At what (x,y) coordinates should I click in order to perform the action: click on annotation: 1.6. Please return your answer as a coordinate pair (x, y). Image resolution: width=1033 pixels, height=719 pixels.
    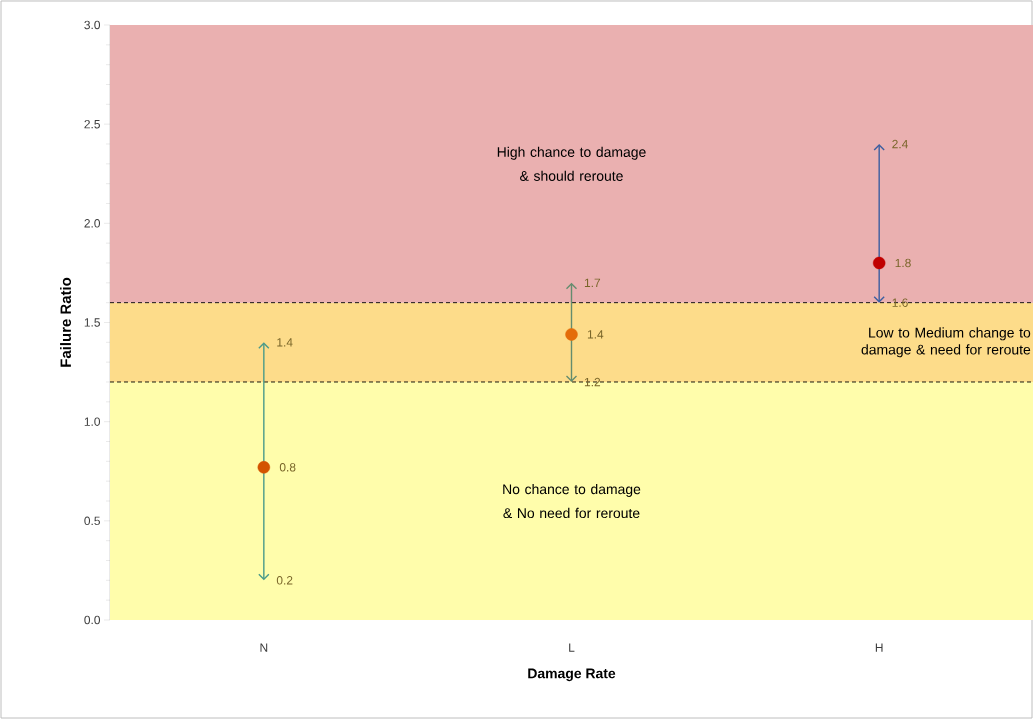
    Looking at the image, I should click on (900, 302).